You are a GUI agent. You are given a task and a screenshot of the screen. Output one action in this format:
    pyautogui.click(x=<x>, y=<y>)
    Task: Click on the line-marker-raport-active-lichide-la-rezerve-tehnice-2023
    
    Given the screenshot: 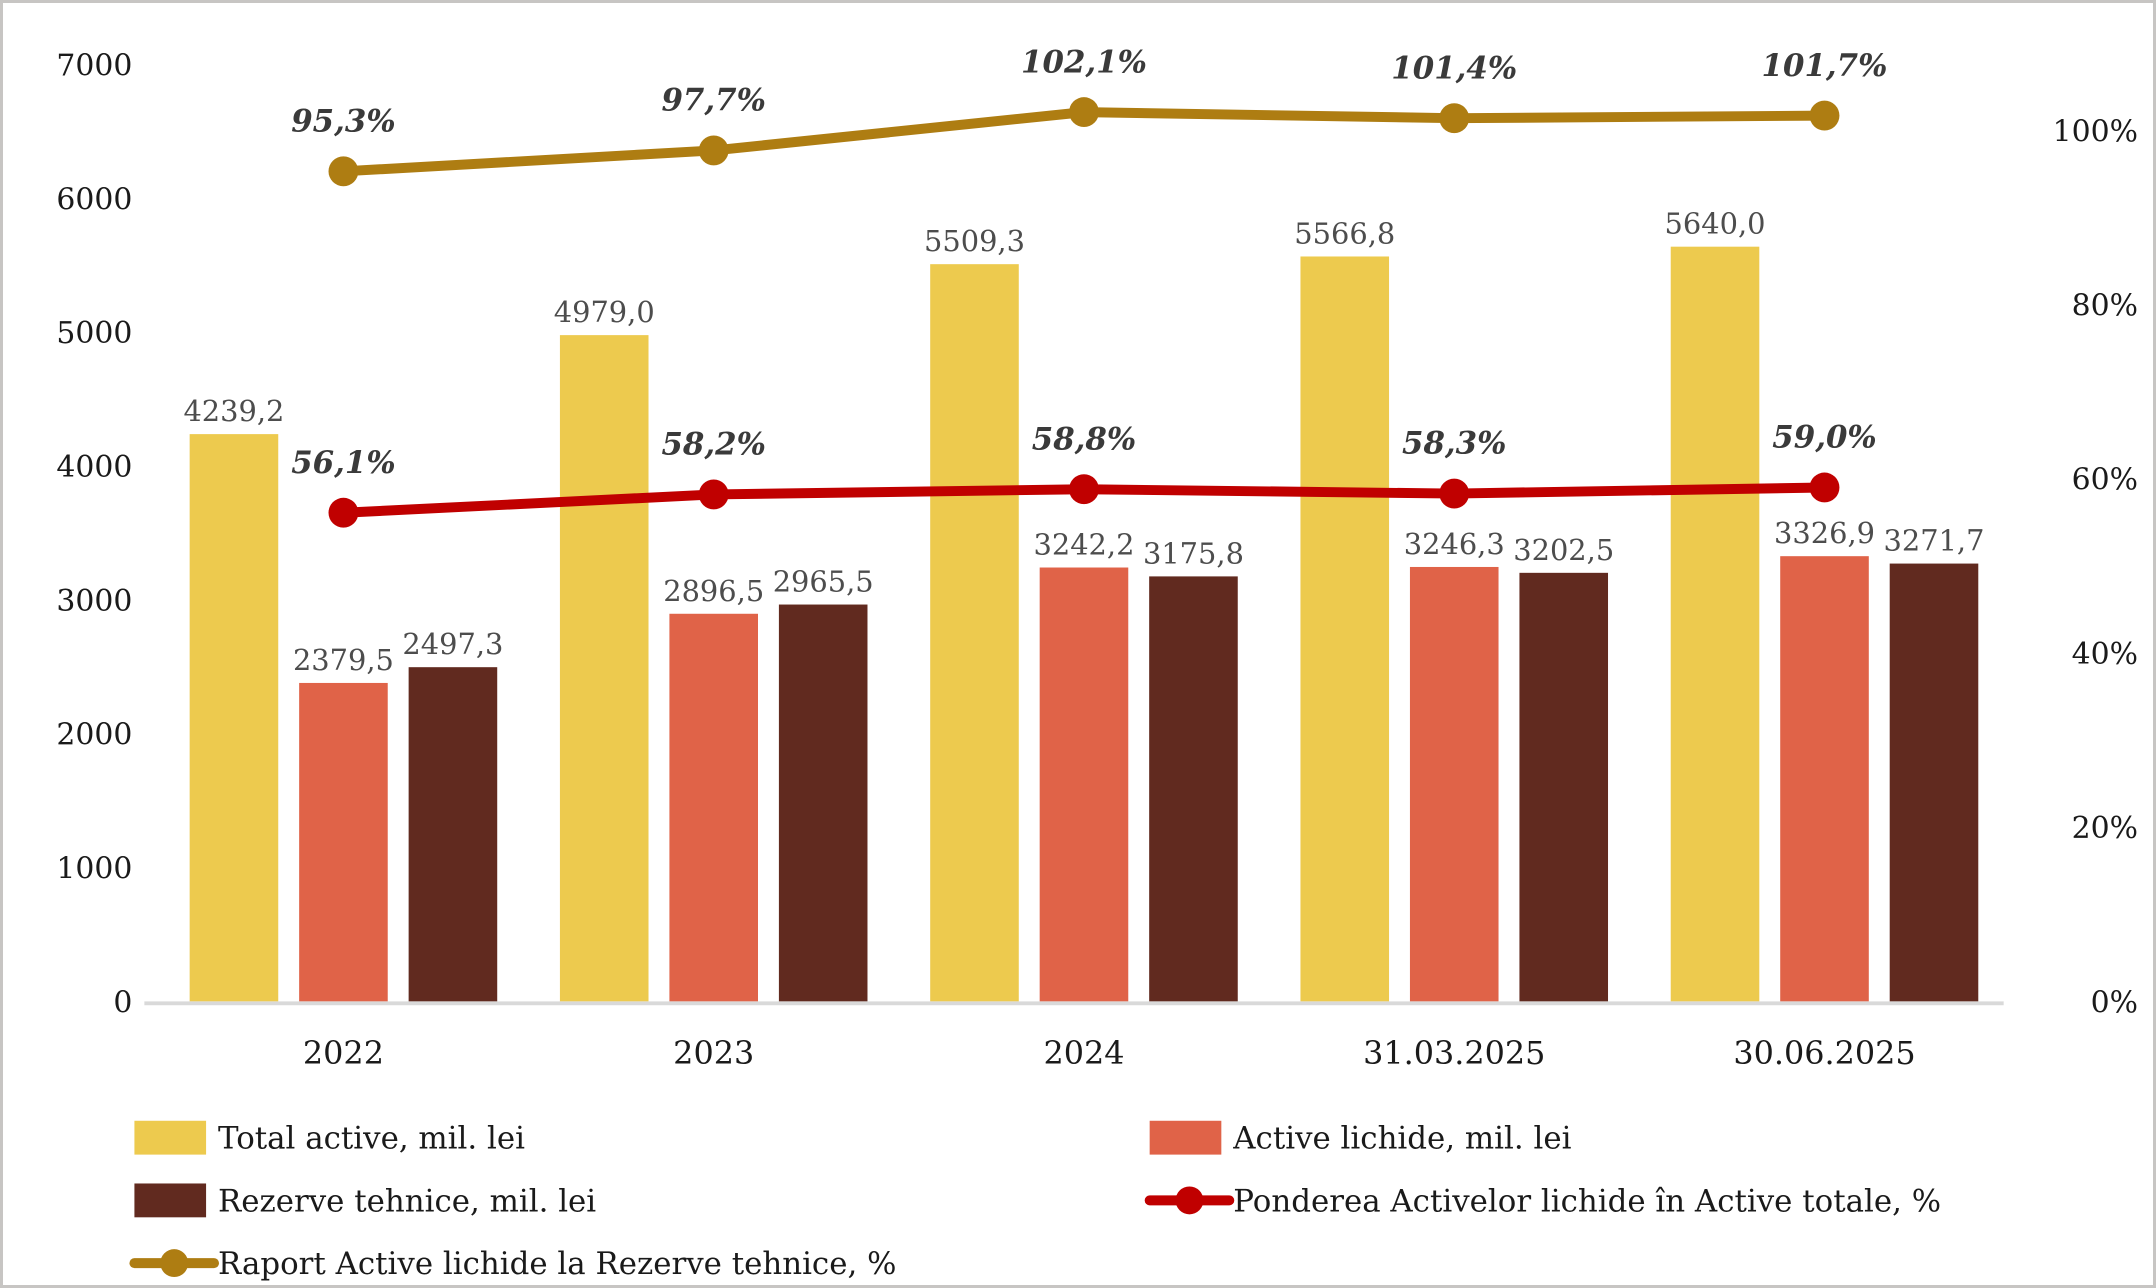 What is the action you would take?
    pyautogui.click(x=713, y=150)
    